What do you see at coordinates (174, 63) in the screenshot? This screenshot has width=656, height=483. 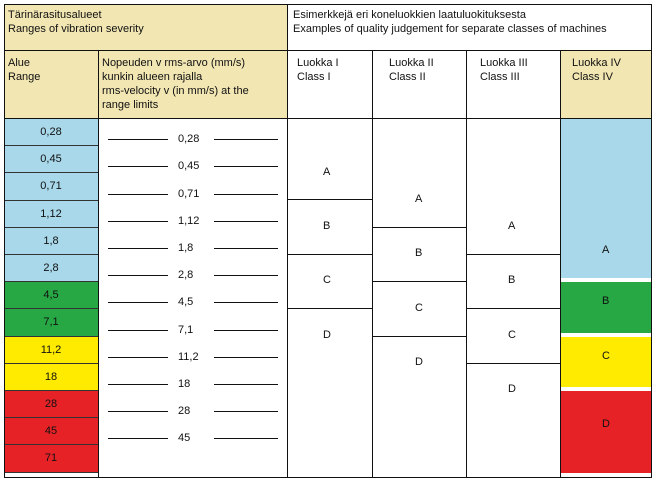 I see `velocity-header-1: Nopeuden v rms-arvo (mm/s)` at bounding box center [174, 63].